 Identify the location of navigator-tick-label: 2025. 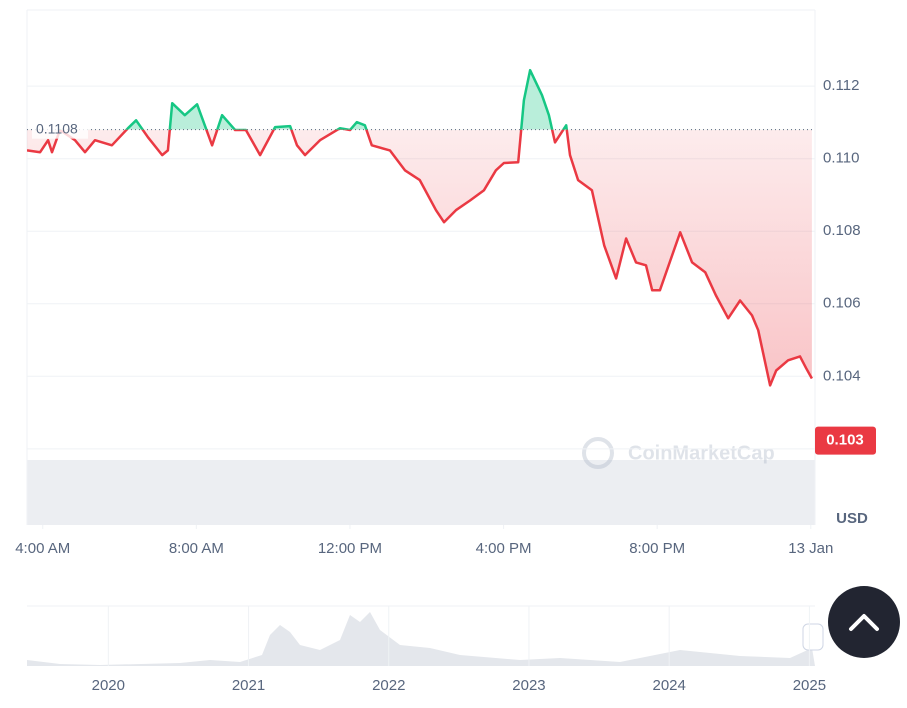
(809, 685).